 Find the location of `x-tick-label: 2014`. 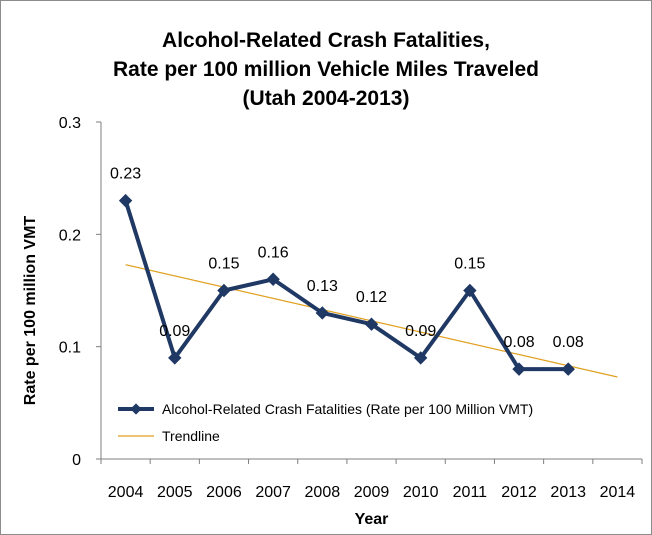

x-tick-label: 2014 is located at coordinates (618, 492).